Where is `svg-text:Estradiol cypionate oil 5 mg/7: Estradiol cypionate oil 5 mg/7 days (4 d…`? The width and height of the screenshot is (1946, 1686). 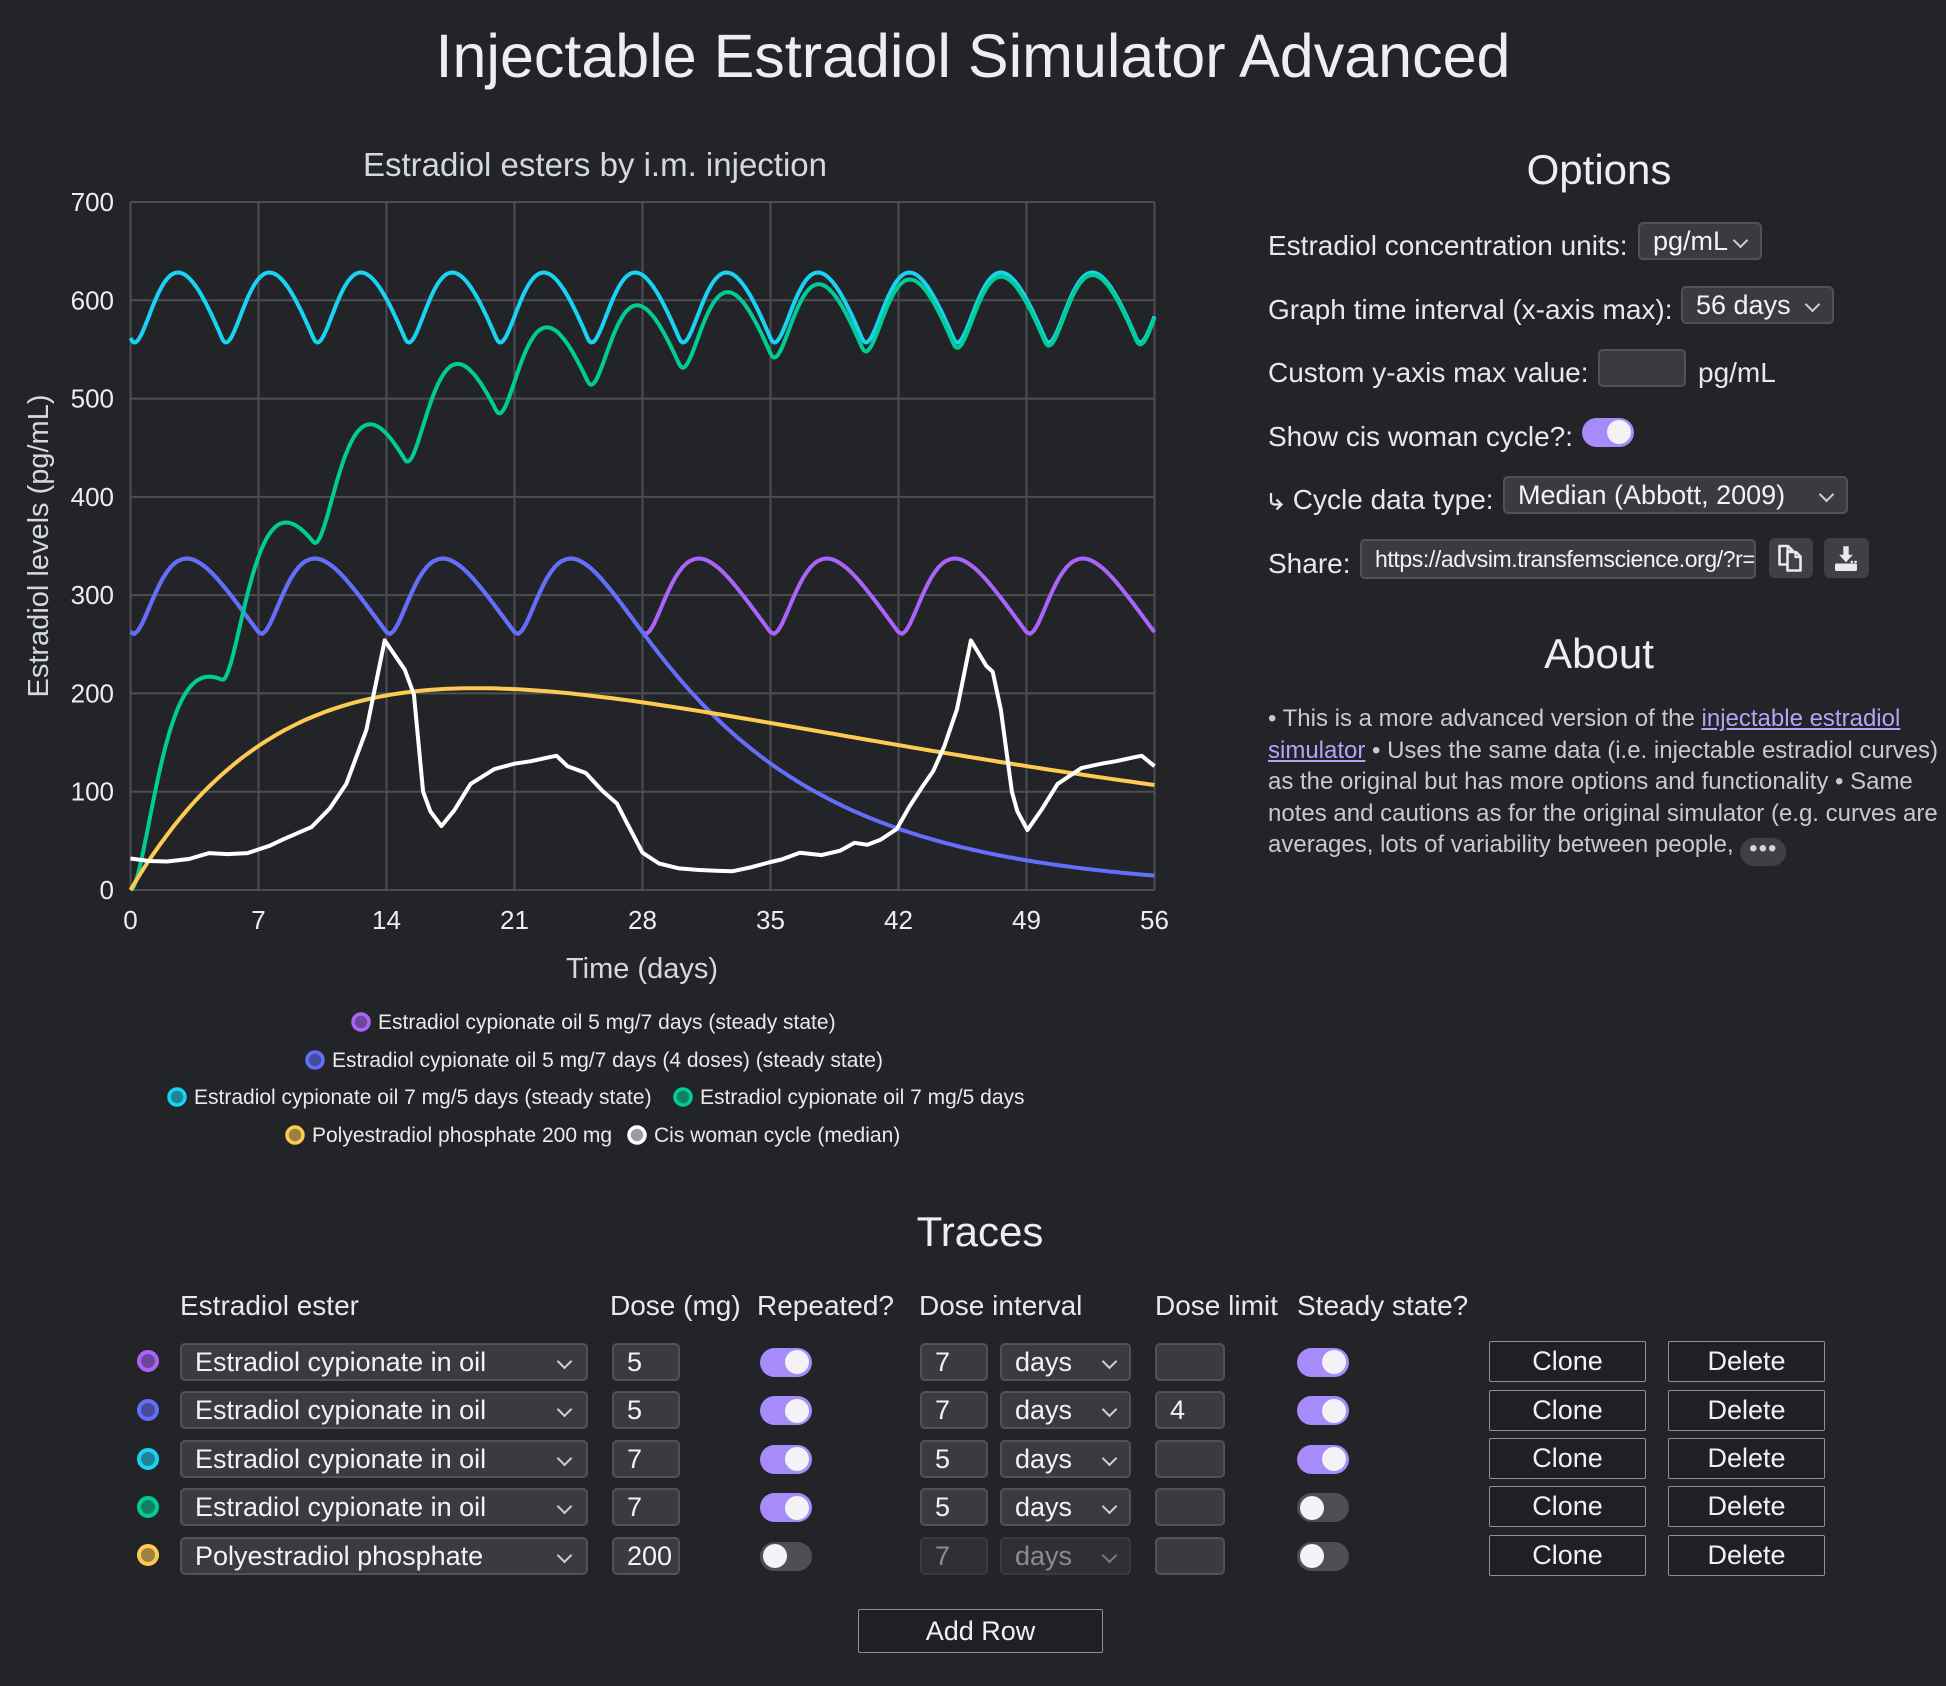 svg-text:Estradiol cypionate oil 5 mg/7: Estradiol cypionate oil 5 mg/7 days (4 d… is located at coordinates (607, 1060).